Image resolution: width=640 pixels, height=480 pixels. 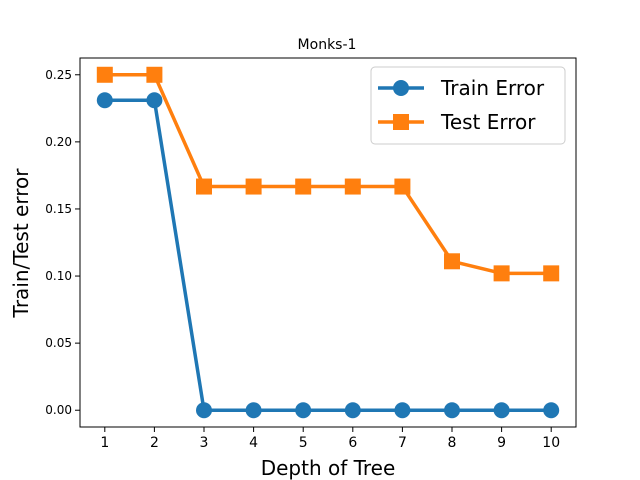 What do you see at coordinates (58, 75) in the screenshot?
I see `y-tick-label: 0.25` at bounding box center [58, 75].